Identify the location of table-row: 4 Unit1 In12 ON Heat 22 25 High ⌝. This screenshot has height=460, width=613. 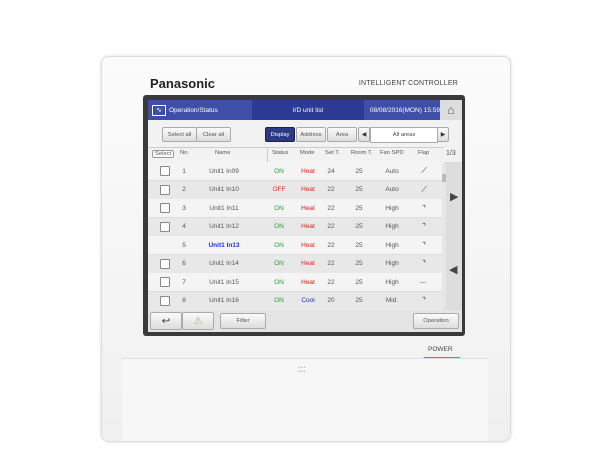
(296, 227).